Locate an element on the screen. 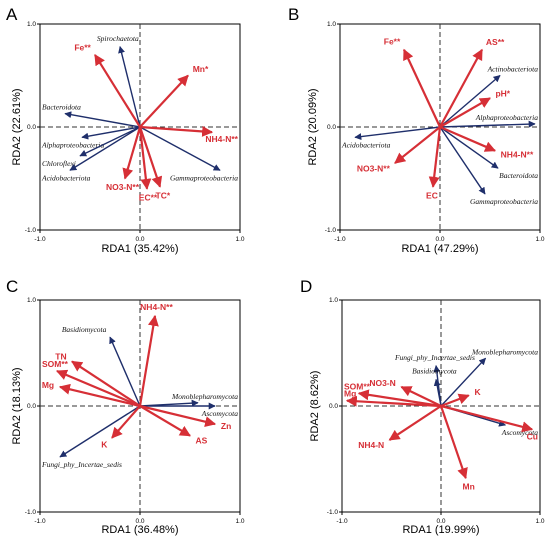  y-axis-label: RDA2 (20.09%) is located at coordinates (313, 126).